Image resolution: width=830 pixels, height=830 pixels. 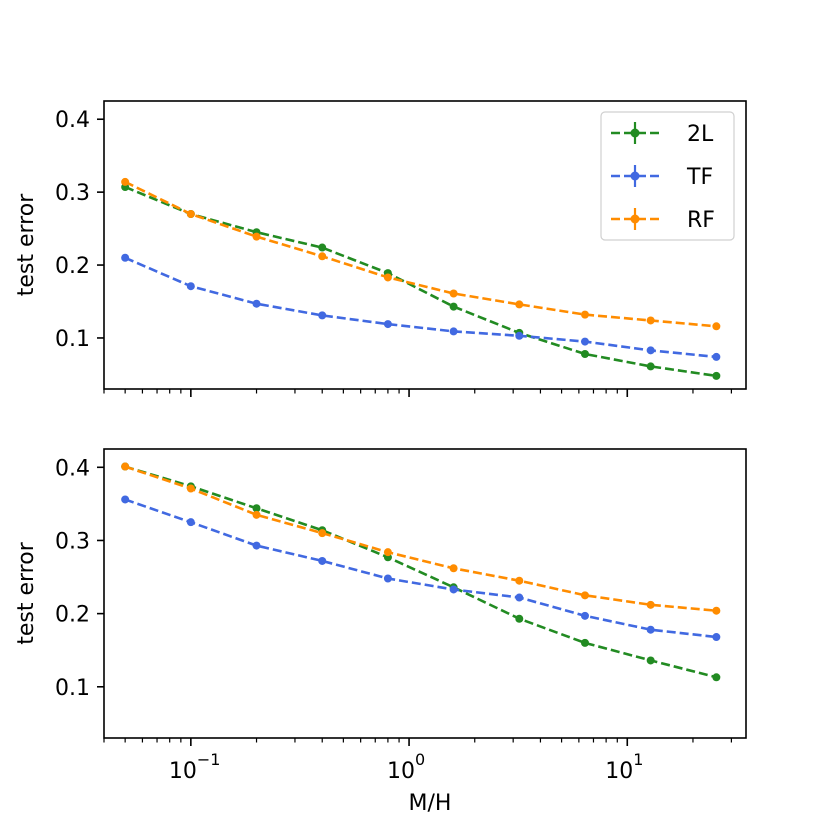 What do you see at coordinates (662, 134) in the screenshot?
I see `legend-item-2l: 2L` at bounding box center [662, 134].